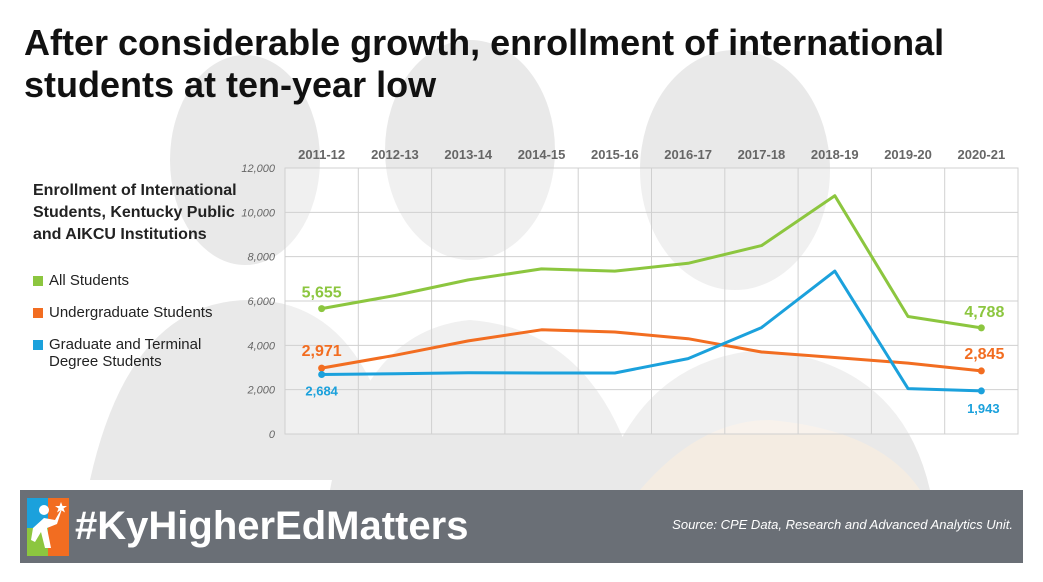 This screenshot has width=1043, height=582. Describe the element at coordinates (321, 391) in the screenshot. I see `data-label: 2,684` at that location.